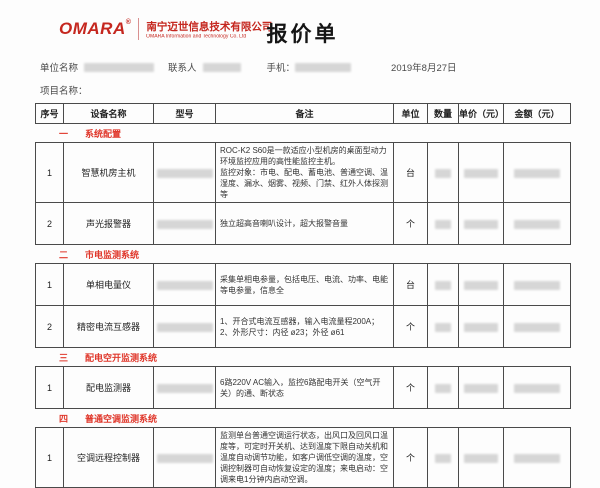 Image resolution: width=600 pixels, height=488 pixels. Describe the element at coordinates (108, 285) in the screenshot. I see `cell-device-name: 单相电量仪` at that location.